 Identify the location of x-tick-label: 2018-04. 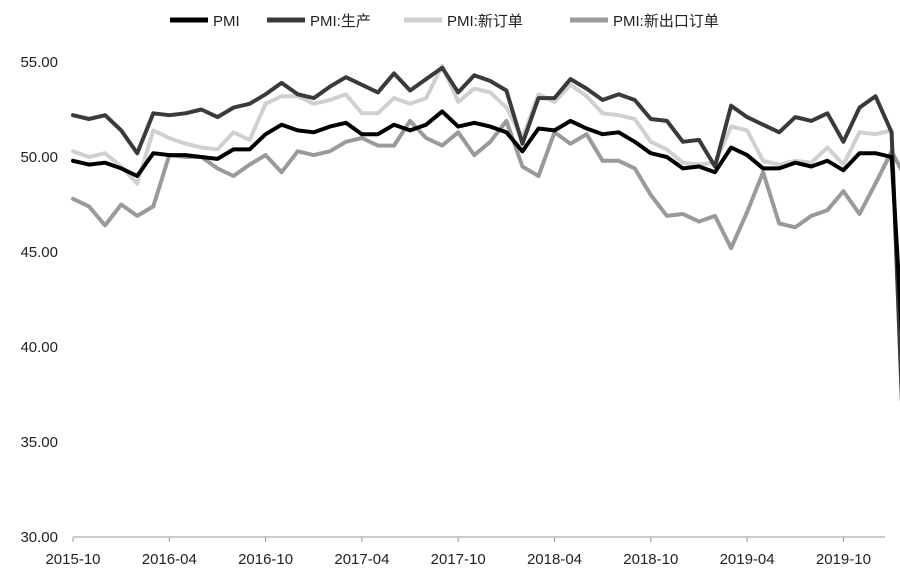
(554, 559).